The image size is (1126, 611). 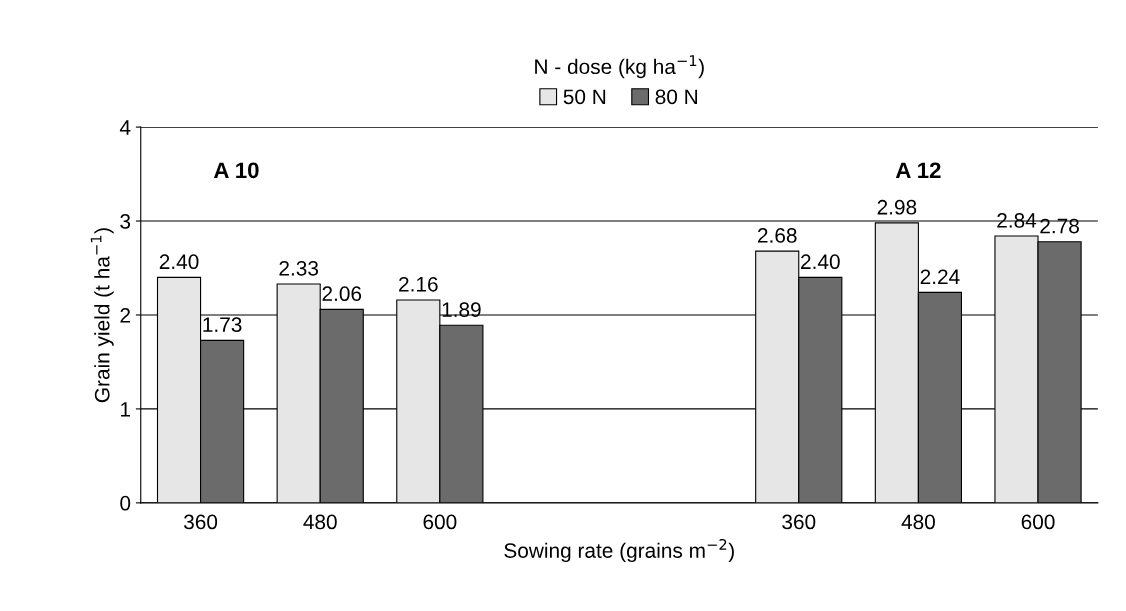 I want to click on y-tick-label: 1, so click(x=126, y=409).